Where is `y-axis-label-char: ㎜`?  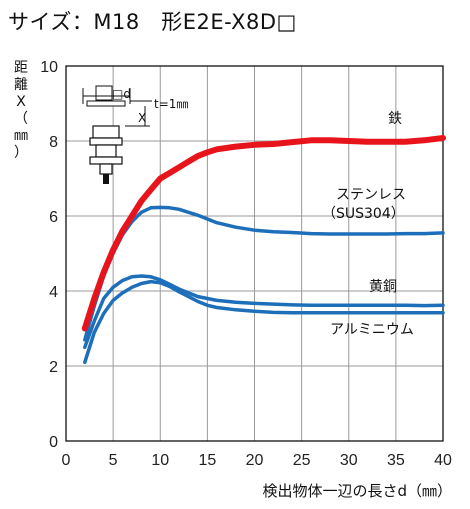
y-axis-label-char: ㎜ is located at coordinates (21, 136).